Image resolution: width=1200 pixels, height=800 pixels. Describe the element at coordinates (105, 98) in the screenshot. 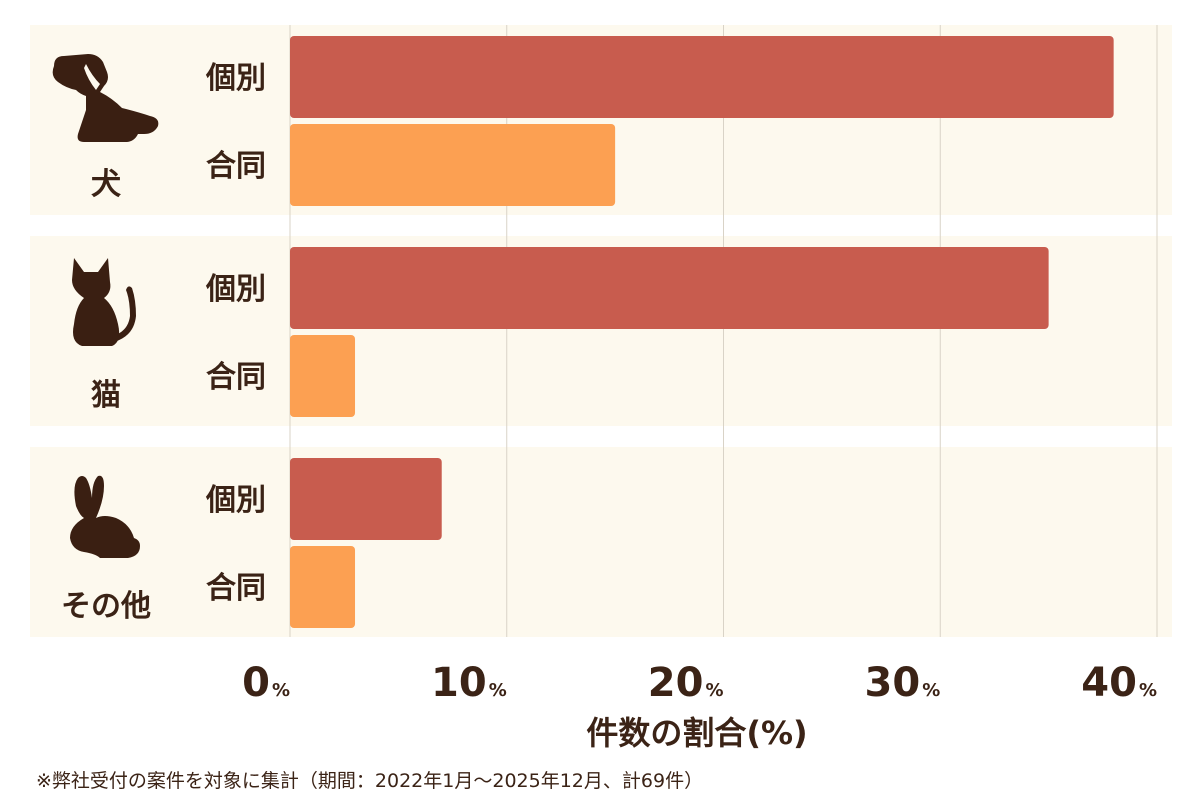

I see `dog-icon` at that location.